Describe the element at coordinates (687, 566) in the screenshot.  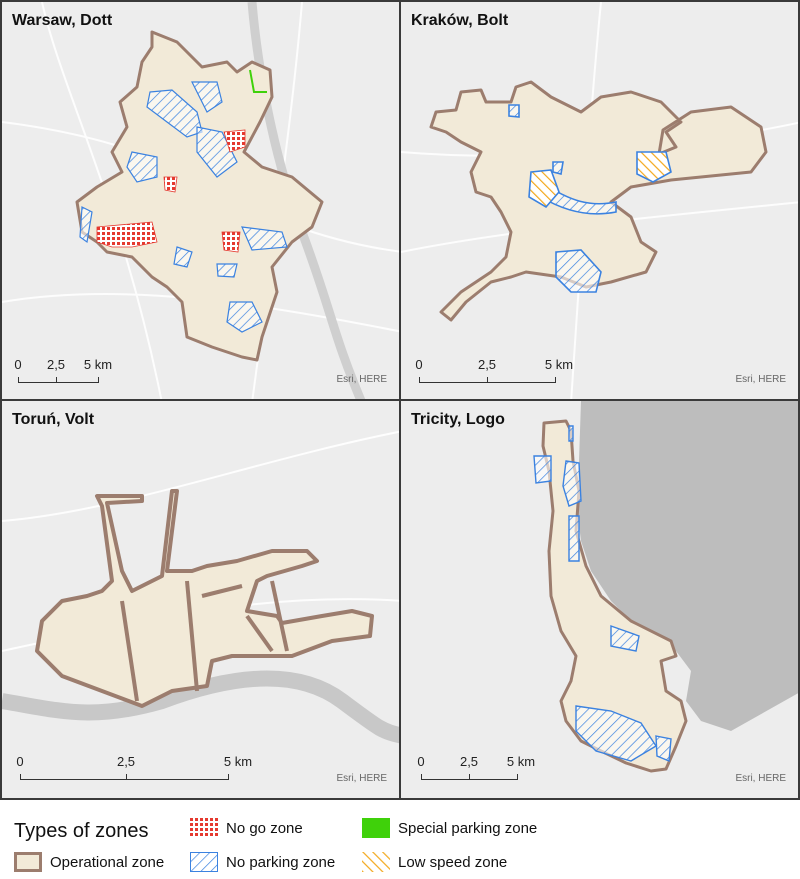
I see `baltic-sea` at that location.